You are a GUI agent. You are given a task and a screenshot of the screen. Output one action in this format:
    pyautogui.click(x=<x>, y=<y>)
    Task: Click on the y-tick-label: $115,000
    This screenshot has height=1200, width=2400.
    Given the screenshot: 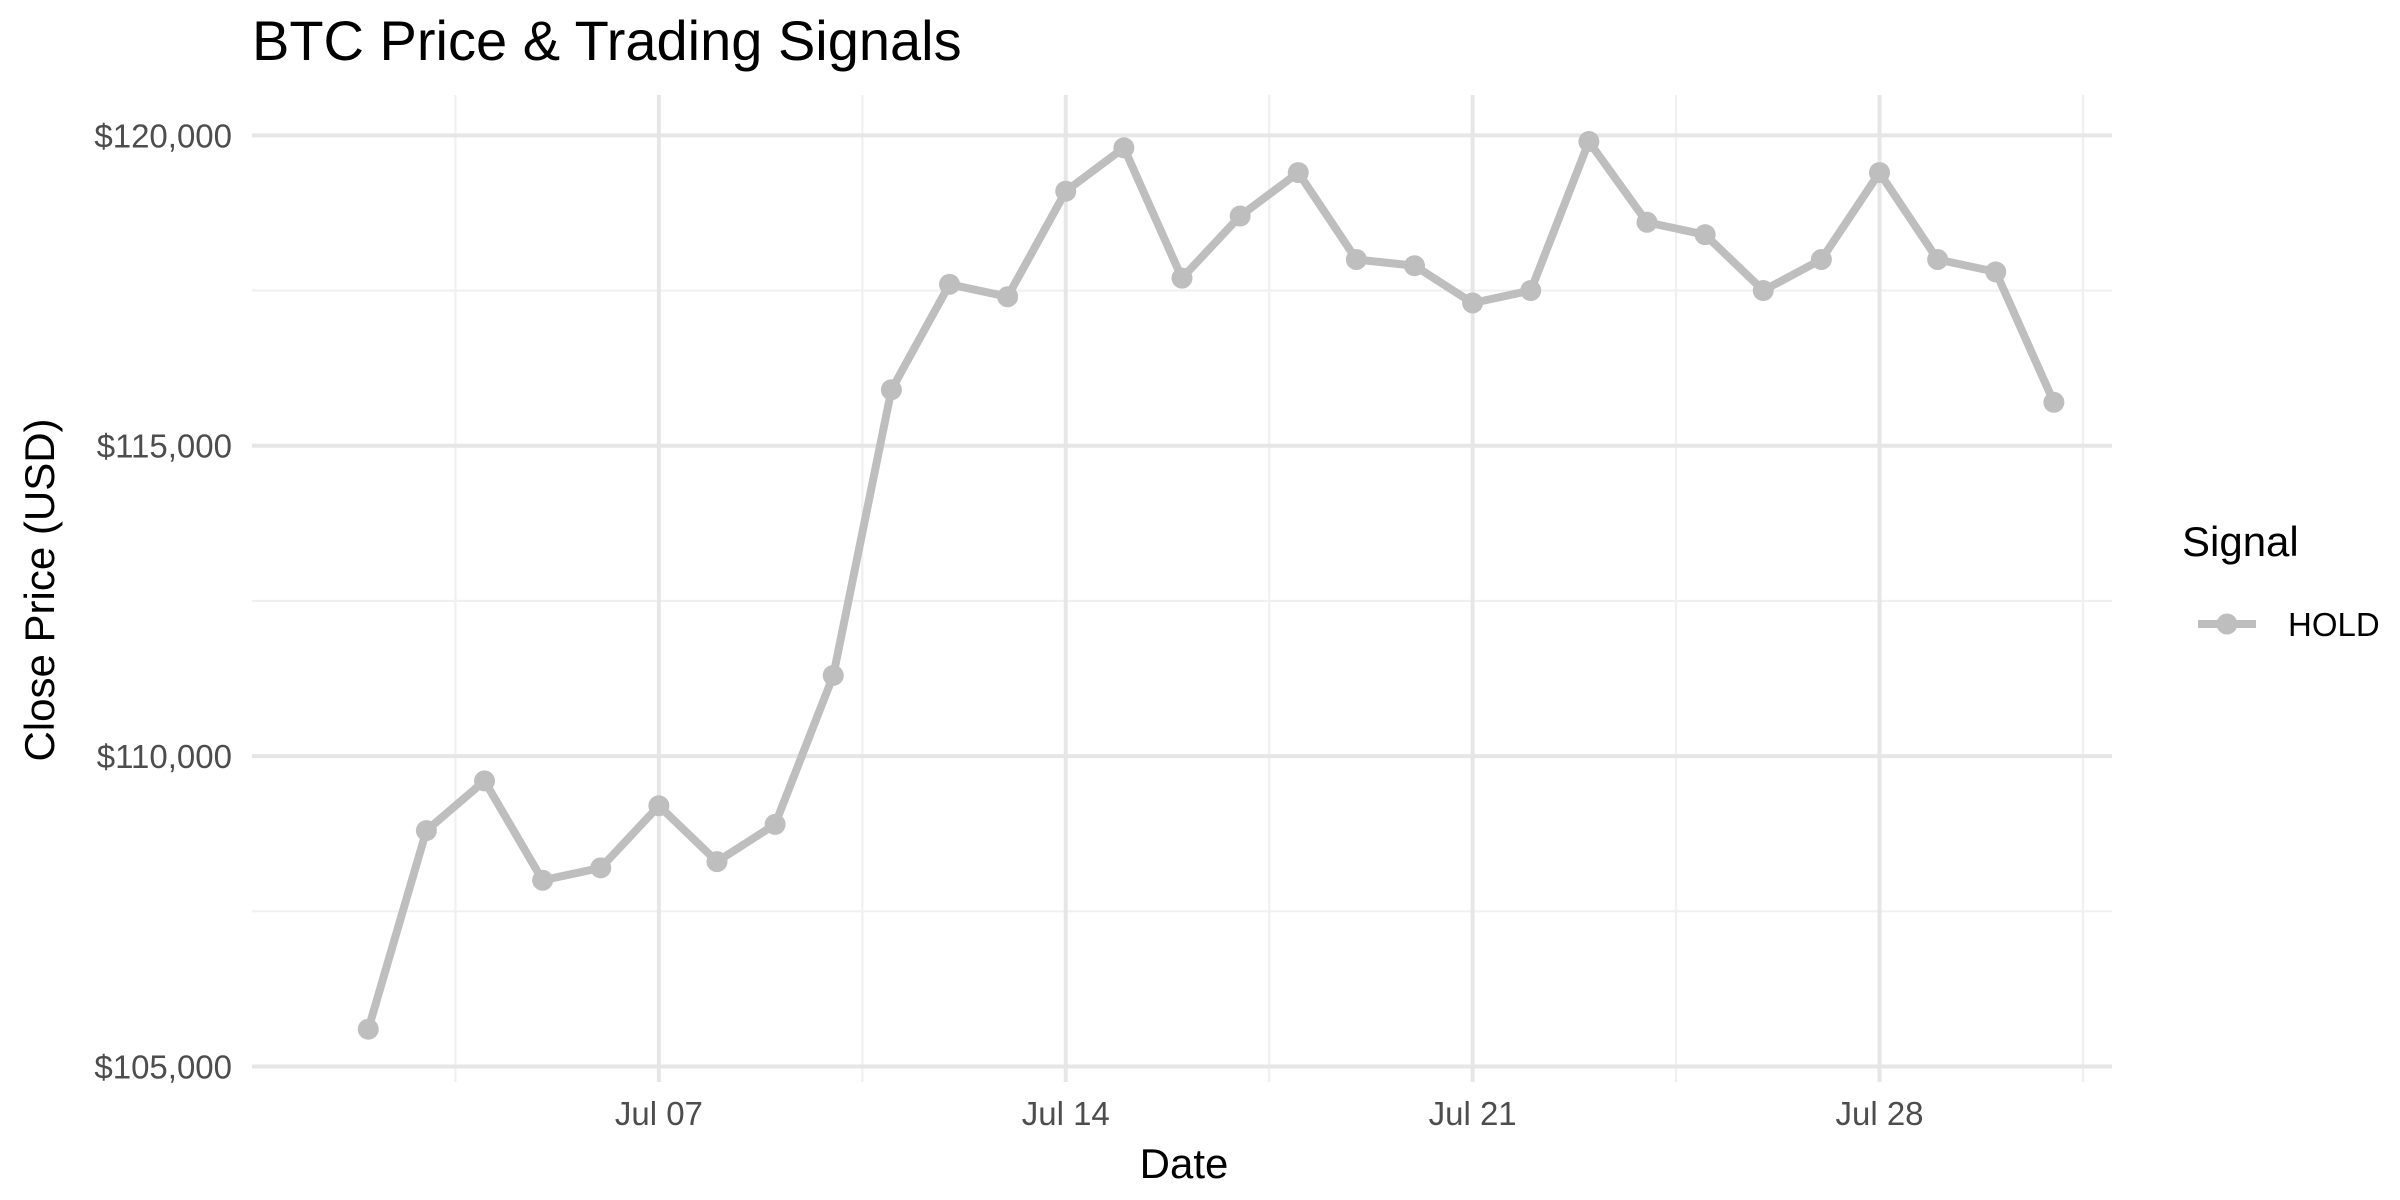 What is the action you would take?
    pyautogui.click(x=164, y=446)
    